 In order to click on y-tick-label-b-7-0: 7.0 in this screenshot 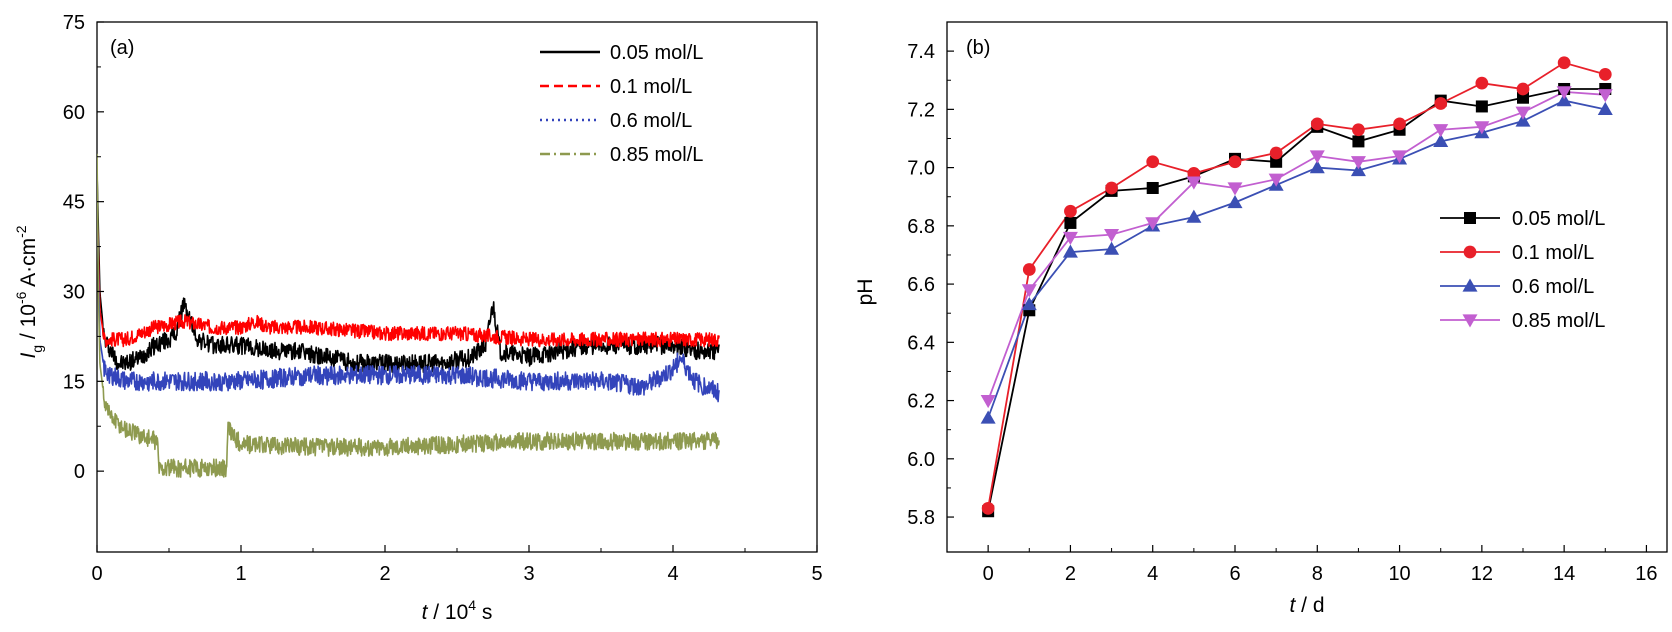, I will do `click(921, 169)`.